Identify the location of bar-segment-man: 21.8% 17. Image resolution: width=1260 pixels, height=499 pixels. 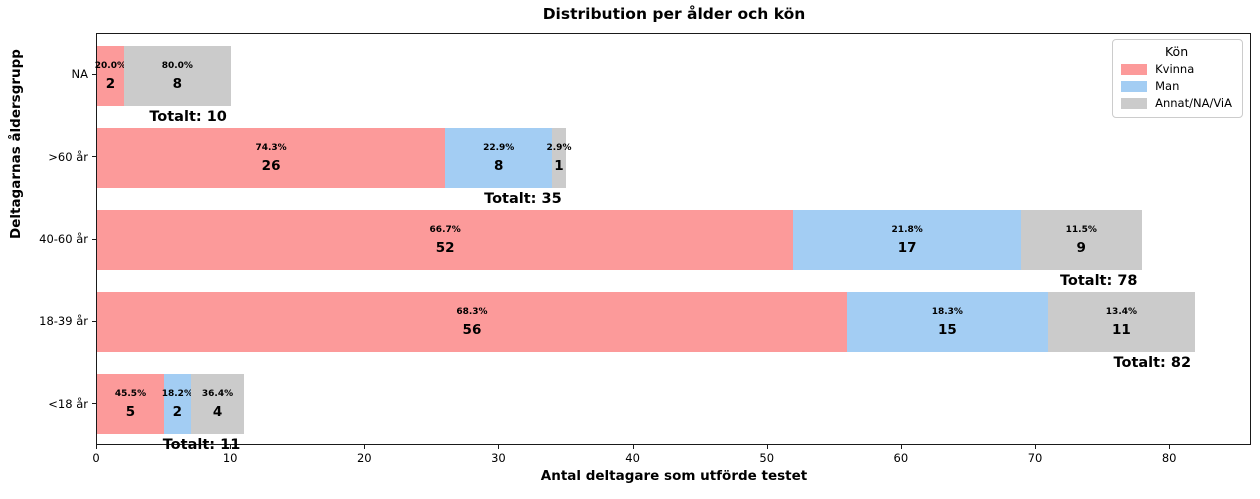
(907, 240).